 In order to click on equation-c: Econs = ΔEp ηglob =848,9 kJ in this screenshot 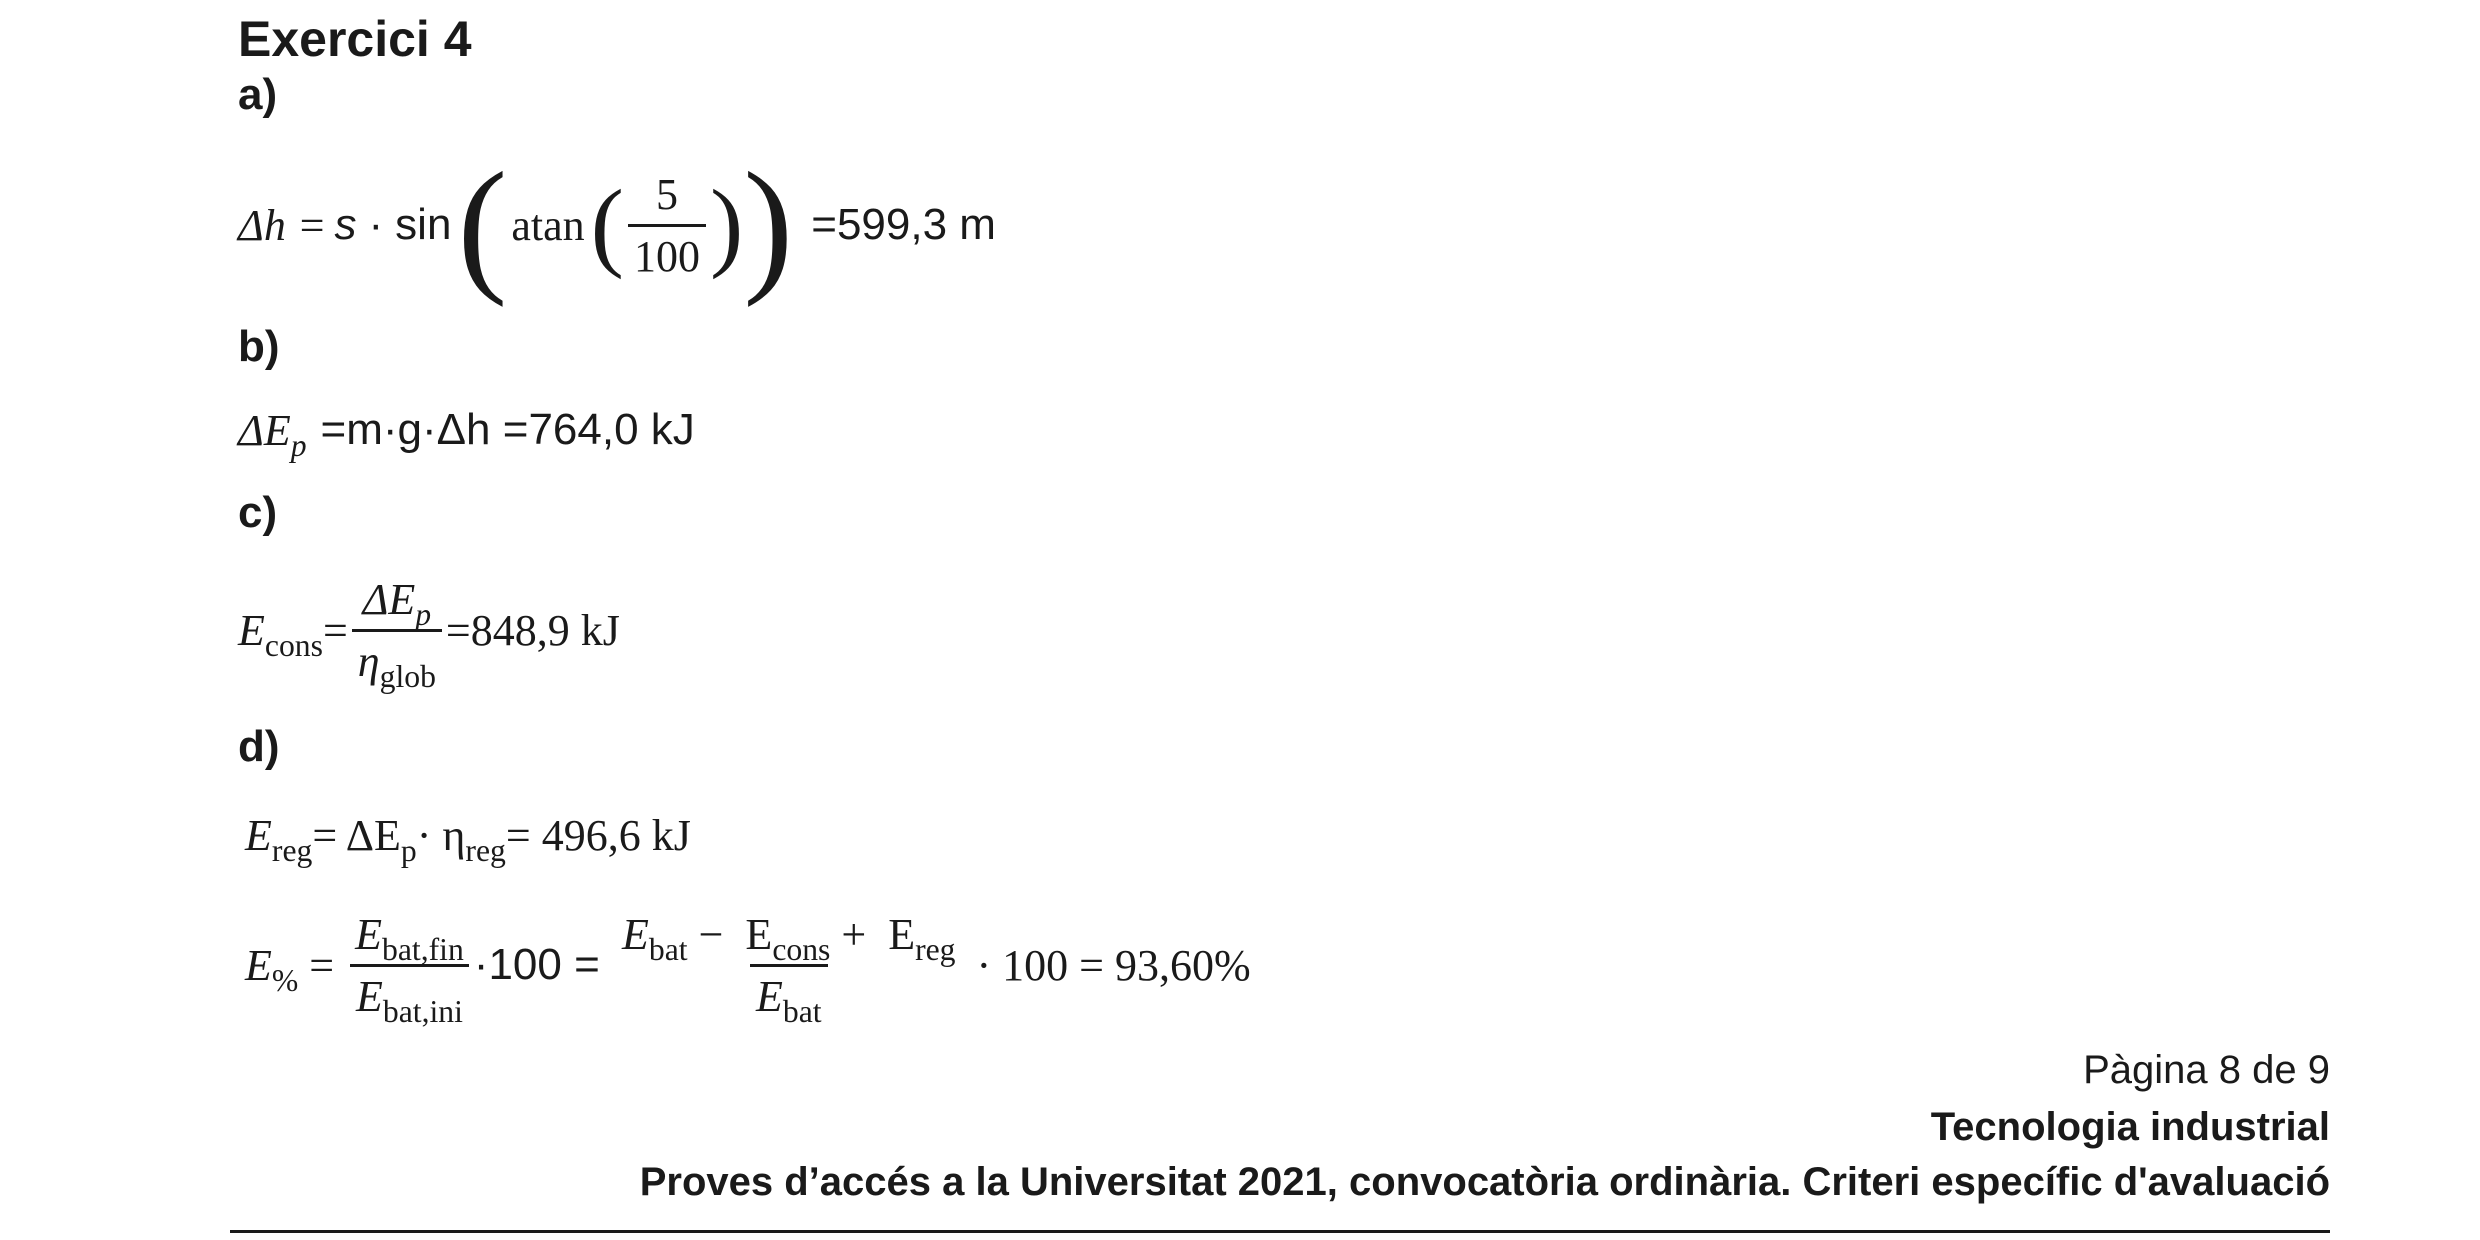, I will do `click(429, 630)`.